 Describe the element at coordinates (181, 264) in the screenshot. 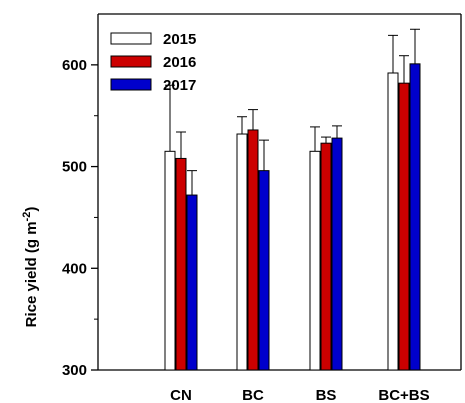

I see `bar-cn-2016` at that location.